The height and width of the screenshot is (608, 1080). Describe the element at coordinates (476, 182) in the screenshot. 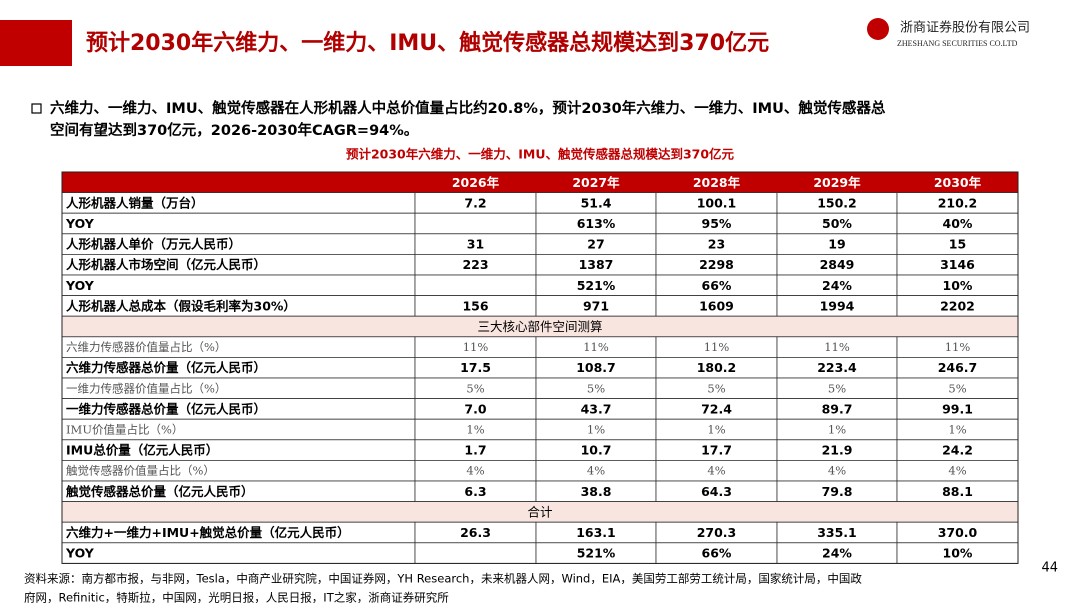

I see `column-header: 2026年` at that location.